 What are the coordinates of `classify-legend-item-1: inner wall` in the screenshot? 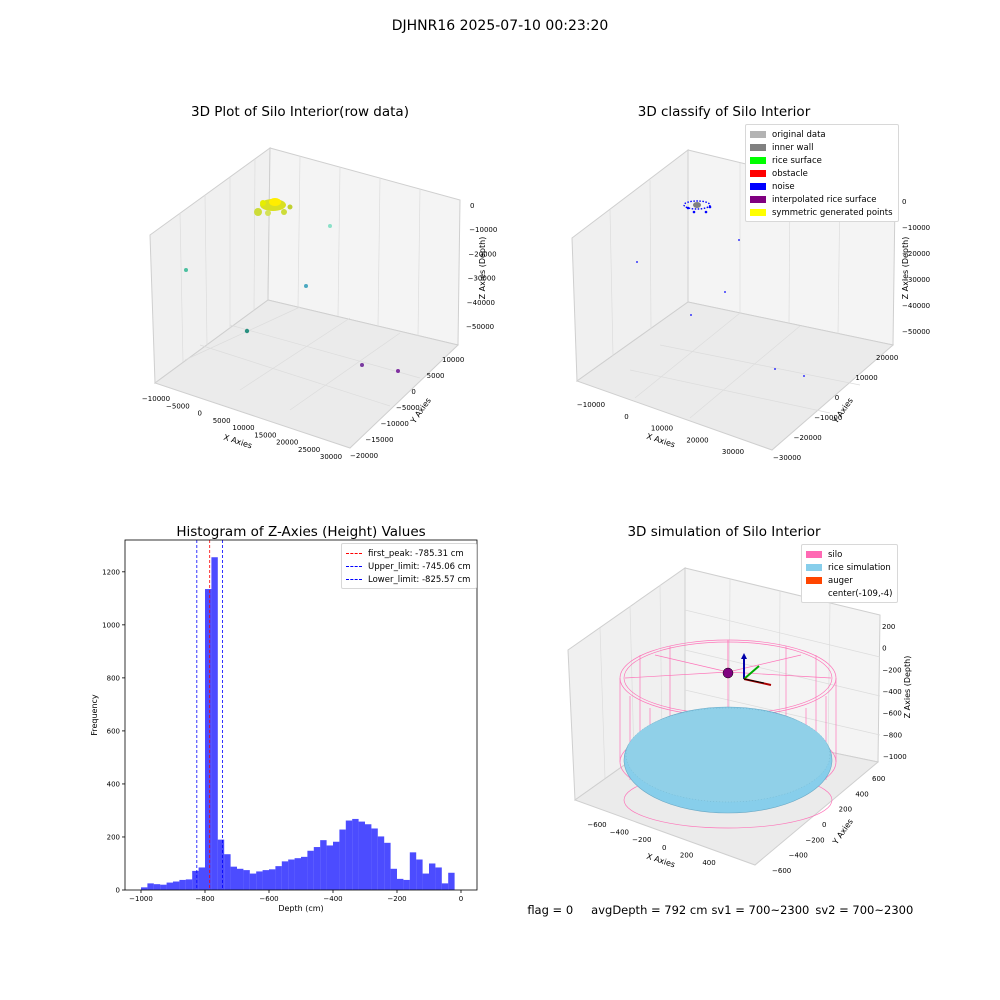 It's located at (821, 147).